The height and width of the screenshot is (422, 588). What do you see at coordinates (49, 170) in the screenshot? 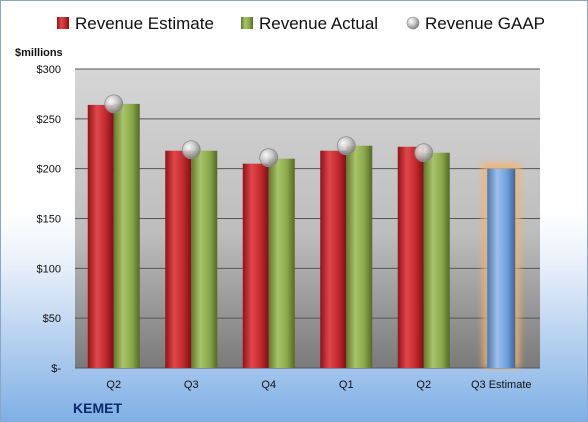
I see `y-tick-label: $200` at bounding box center [49, 170].